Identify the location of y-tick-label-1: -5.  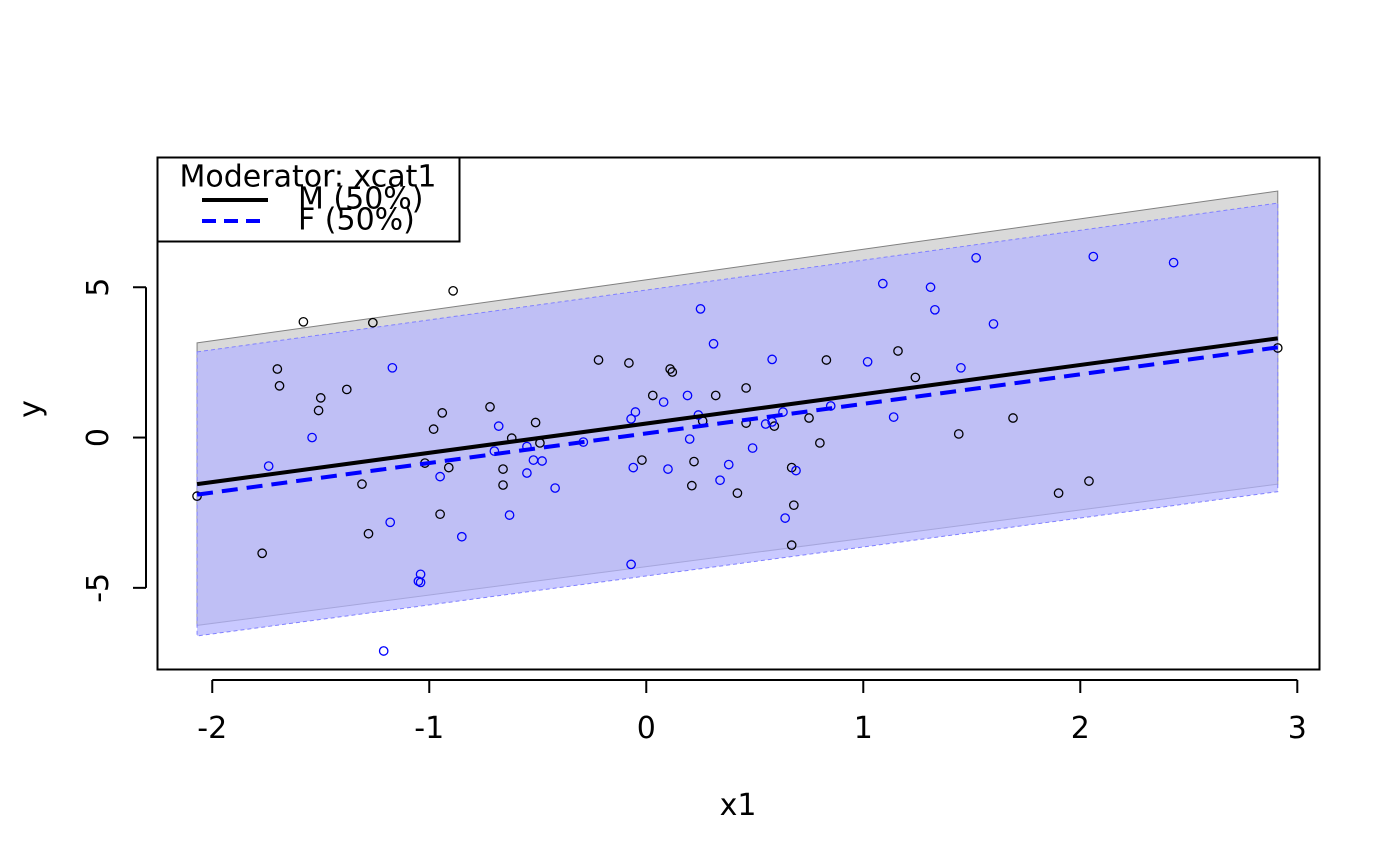
(98, 588).